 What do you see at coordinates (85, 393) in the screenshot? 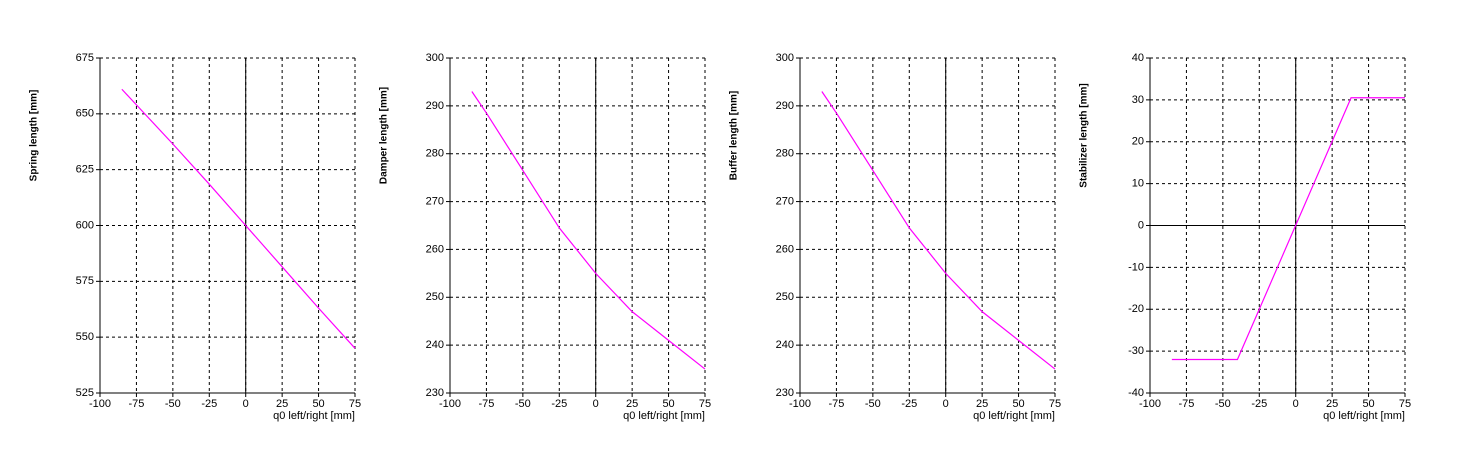
I see `y-tick-label: 525` at bounding box center [85, 393].